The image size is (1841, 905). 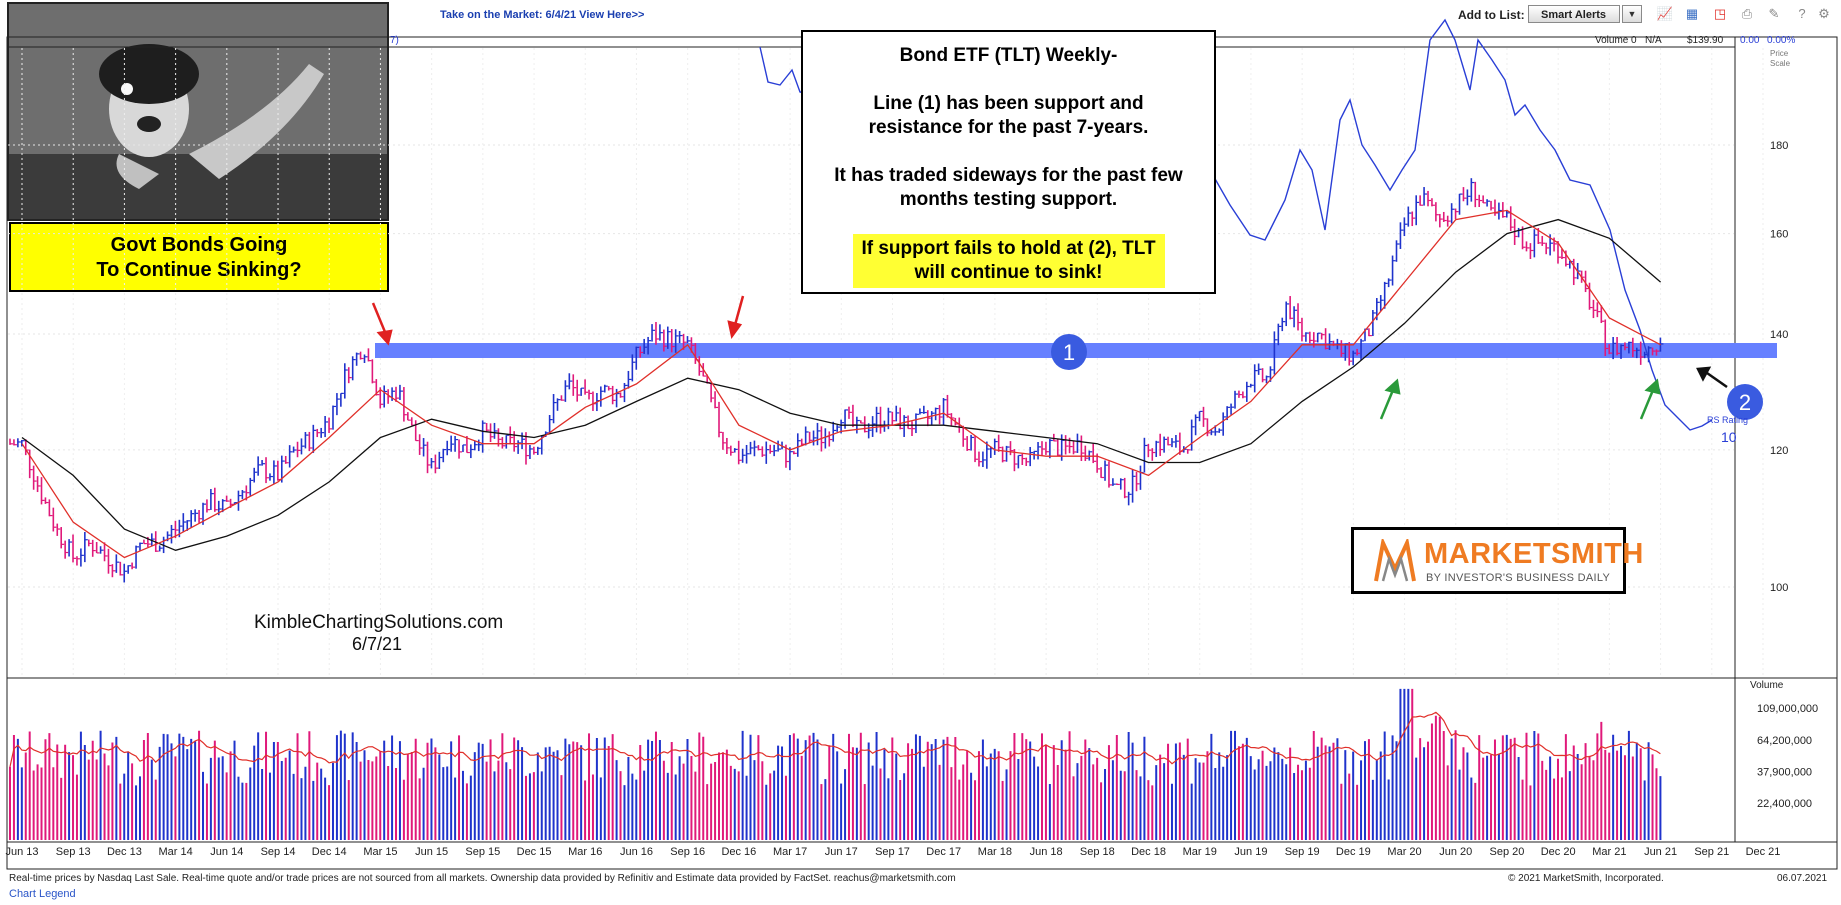 I want to click on x-tick-label: Jun 15, so click(x=431, y=852).